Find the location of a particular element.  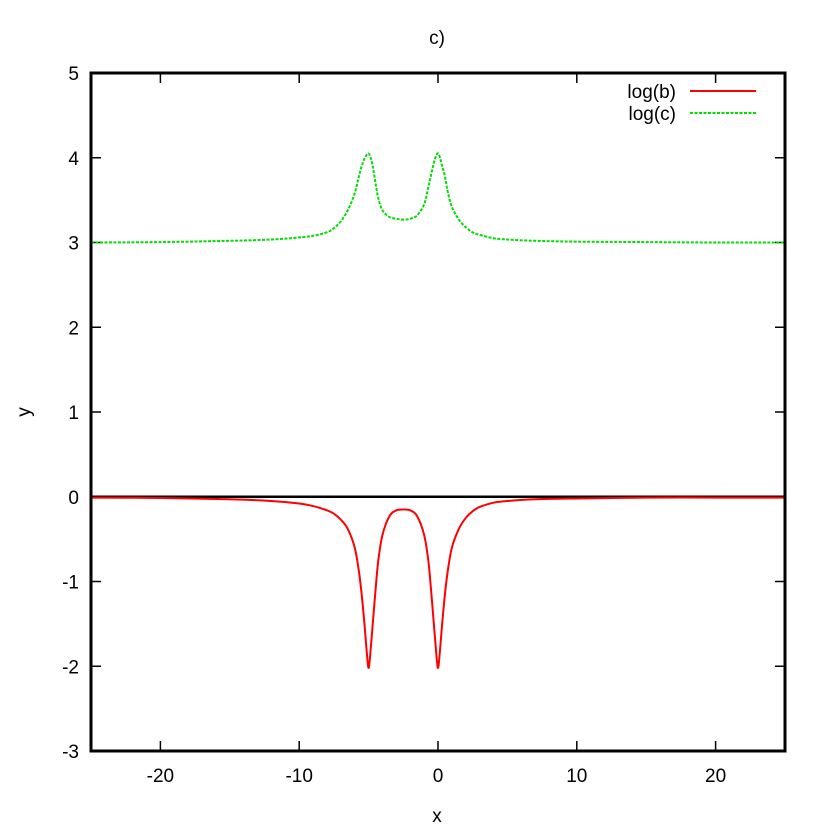

y-tick-label: 4 is located at coordinates (73, 159).